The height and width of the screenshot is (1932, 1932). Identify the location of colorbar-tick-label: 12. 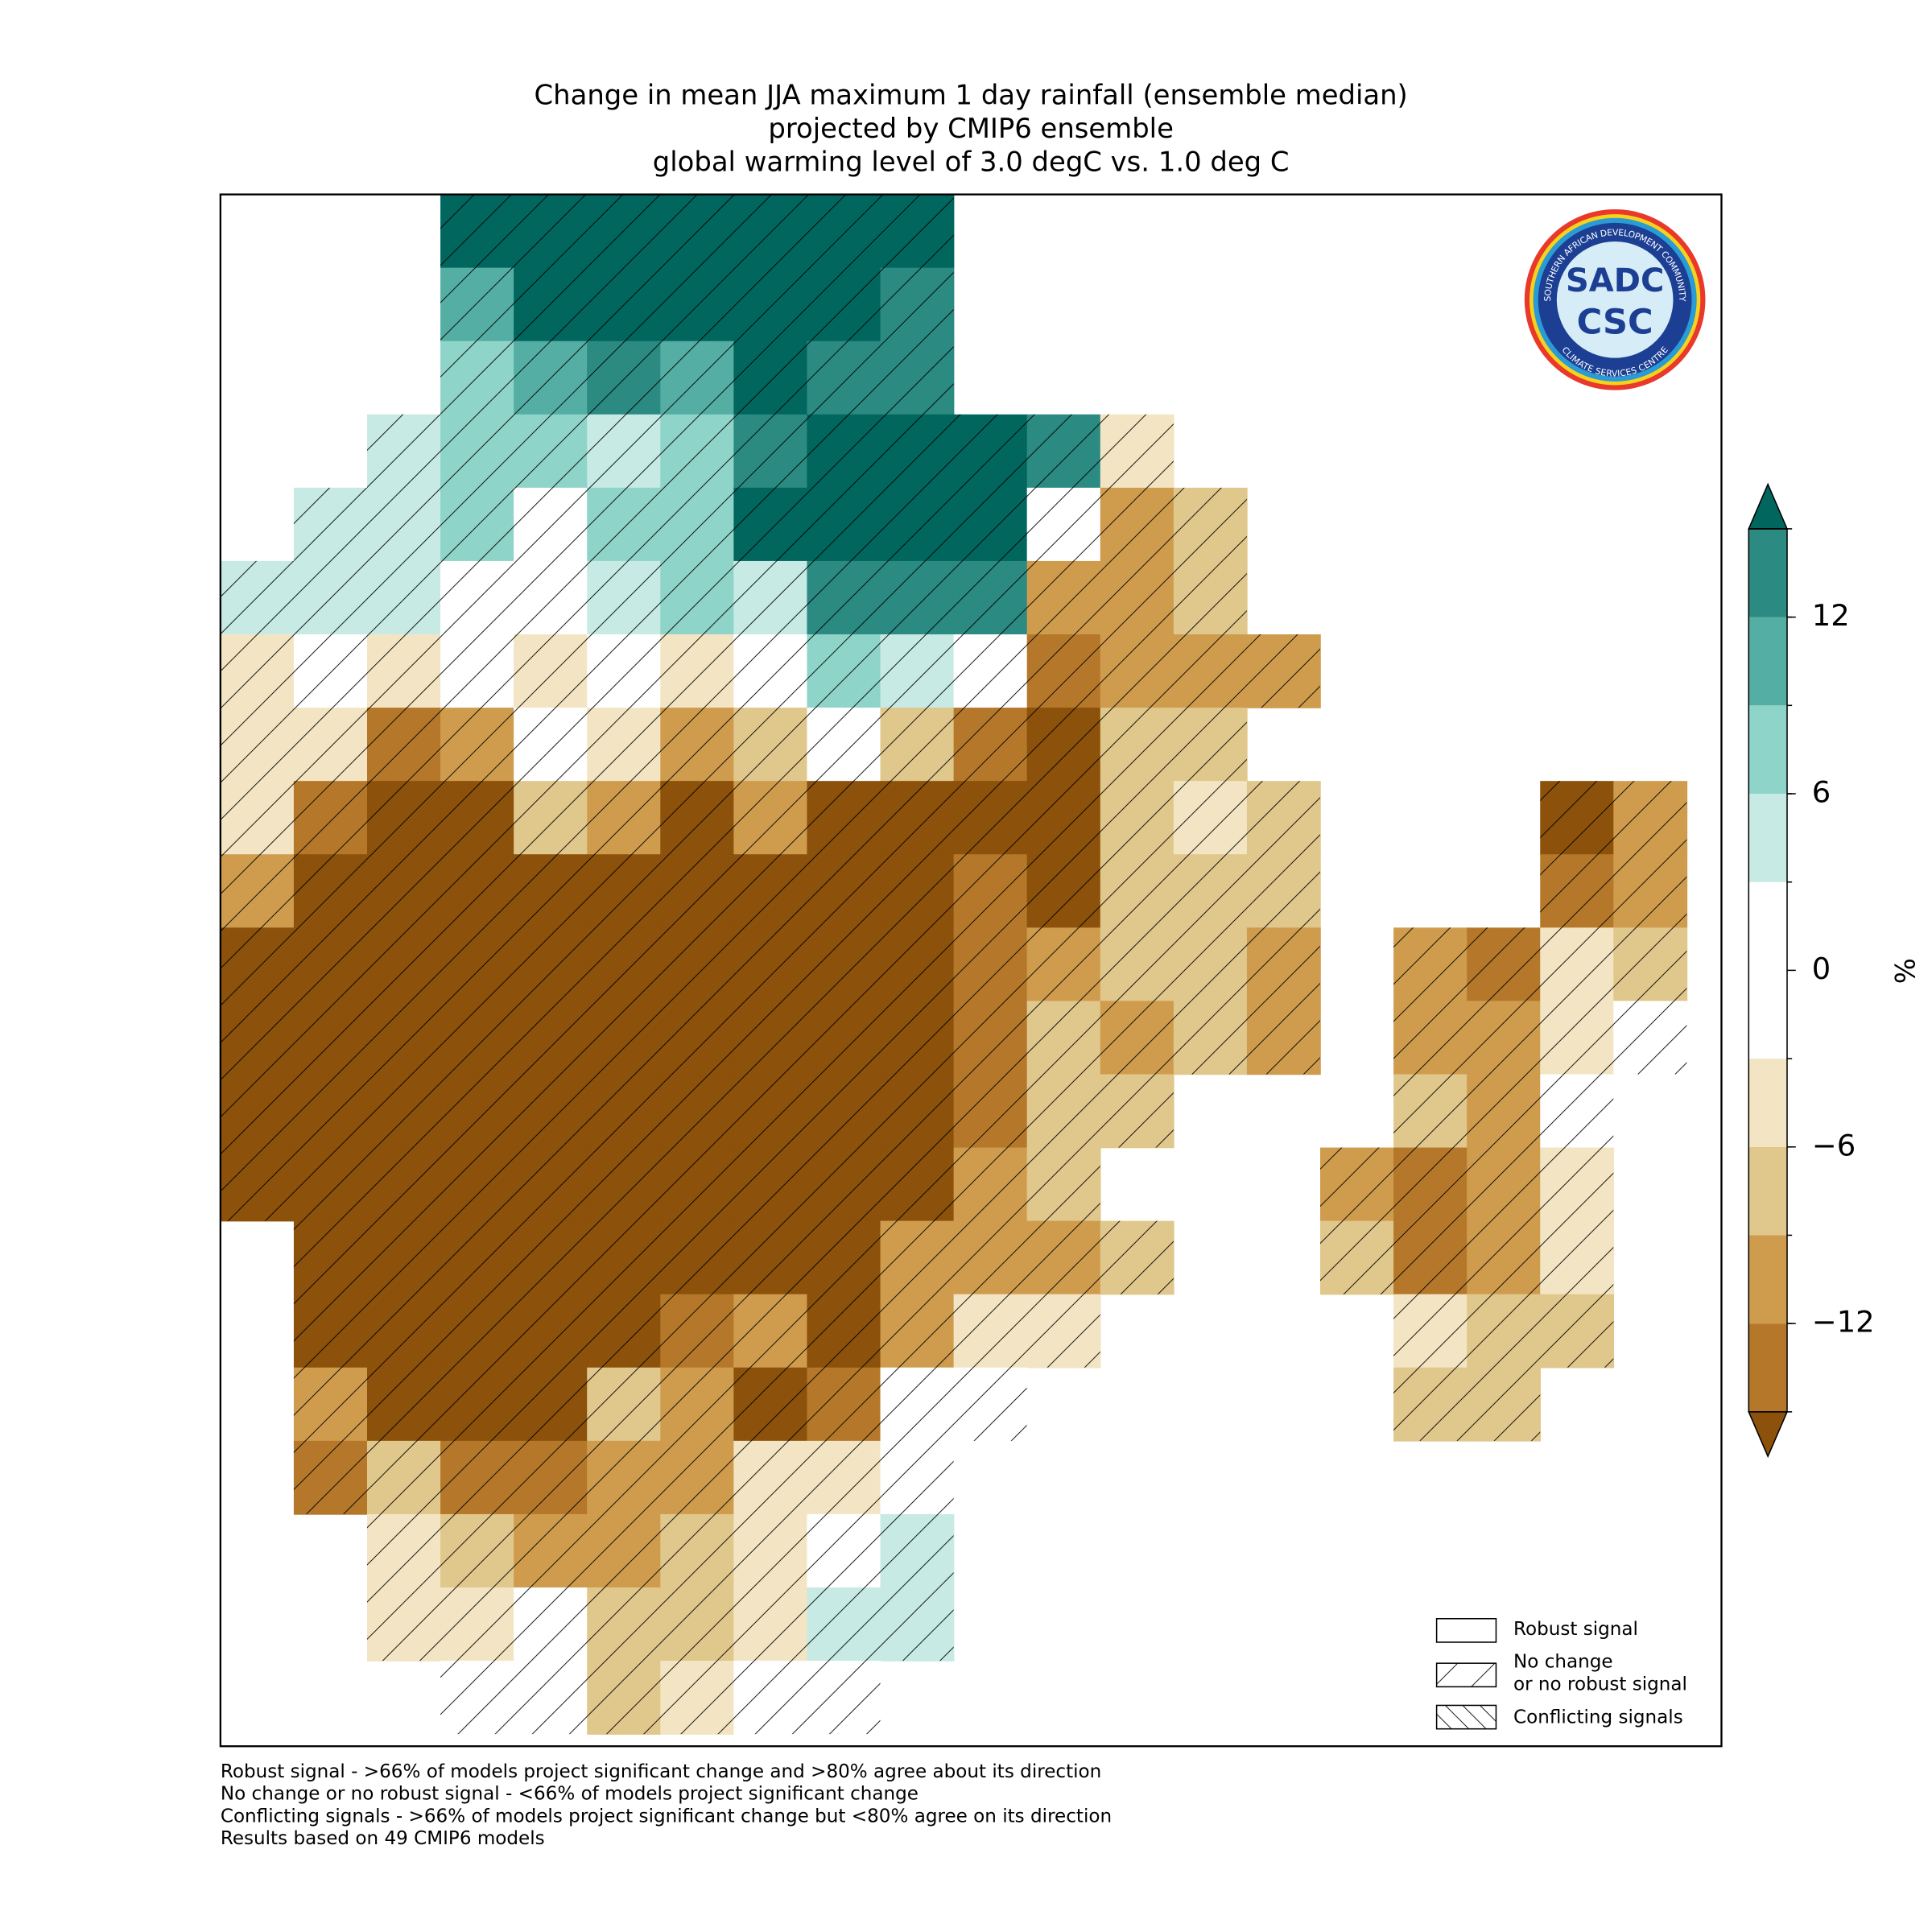
(1831, 615).